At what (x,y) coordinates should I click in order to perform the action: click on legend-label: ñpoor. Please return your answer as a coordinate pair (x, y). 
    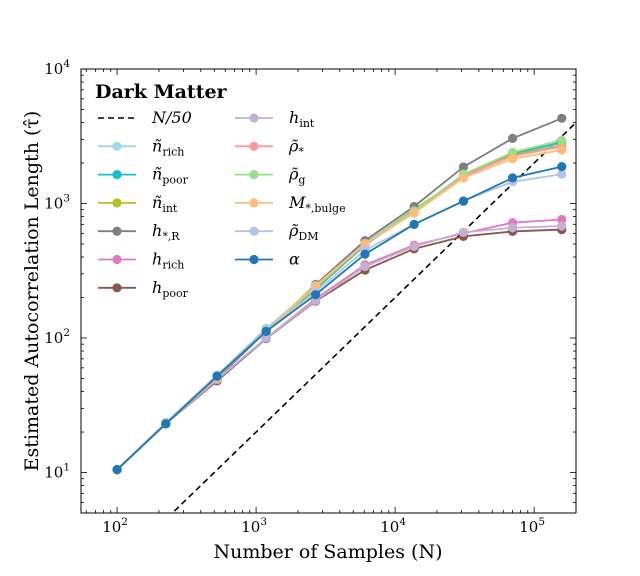
    Looking at the image, I should click on (170, 176).